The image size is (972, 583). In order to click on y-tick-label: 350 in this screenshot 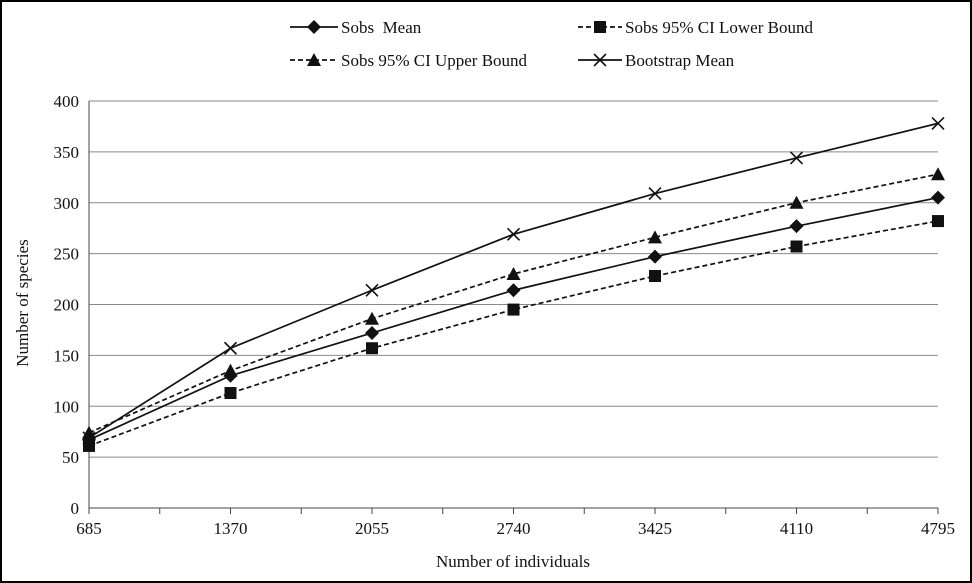, I will do `click(67, 152)`.